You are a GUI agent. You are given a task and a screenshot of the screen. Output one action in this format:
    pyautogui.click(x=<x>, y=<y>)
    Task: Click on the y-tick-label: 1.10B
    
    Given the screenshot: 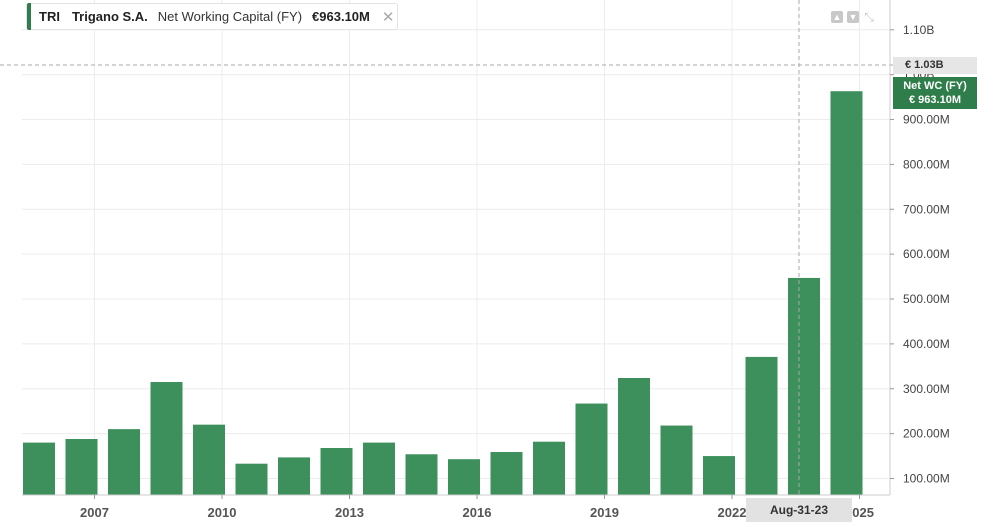 What is the action you would take?
    pyautogui.click(x=918, y=30)
    